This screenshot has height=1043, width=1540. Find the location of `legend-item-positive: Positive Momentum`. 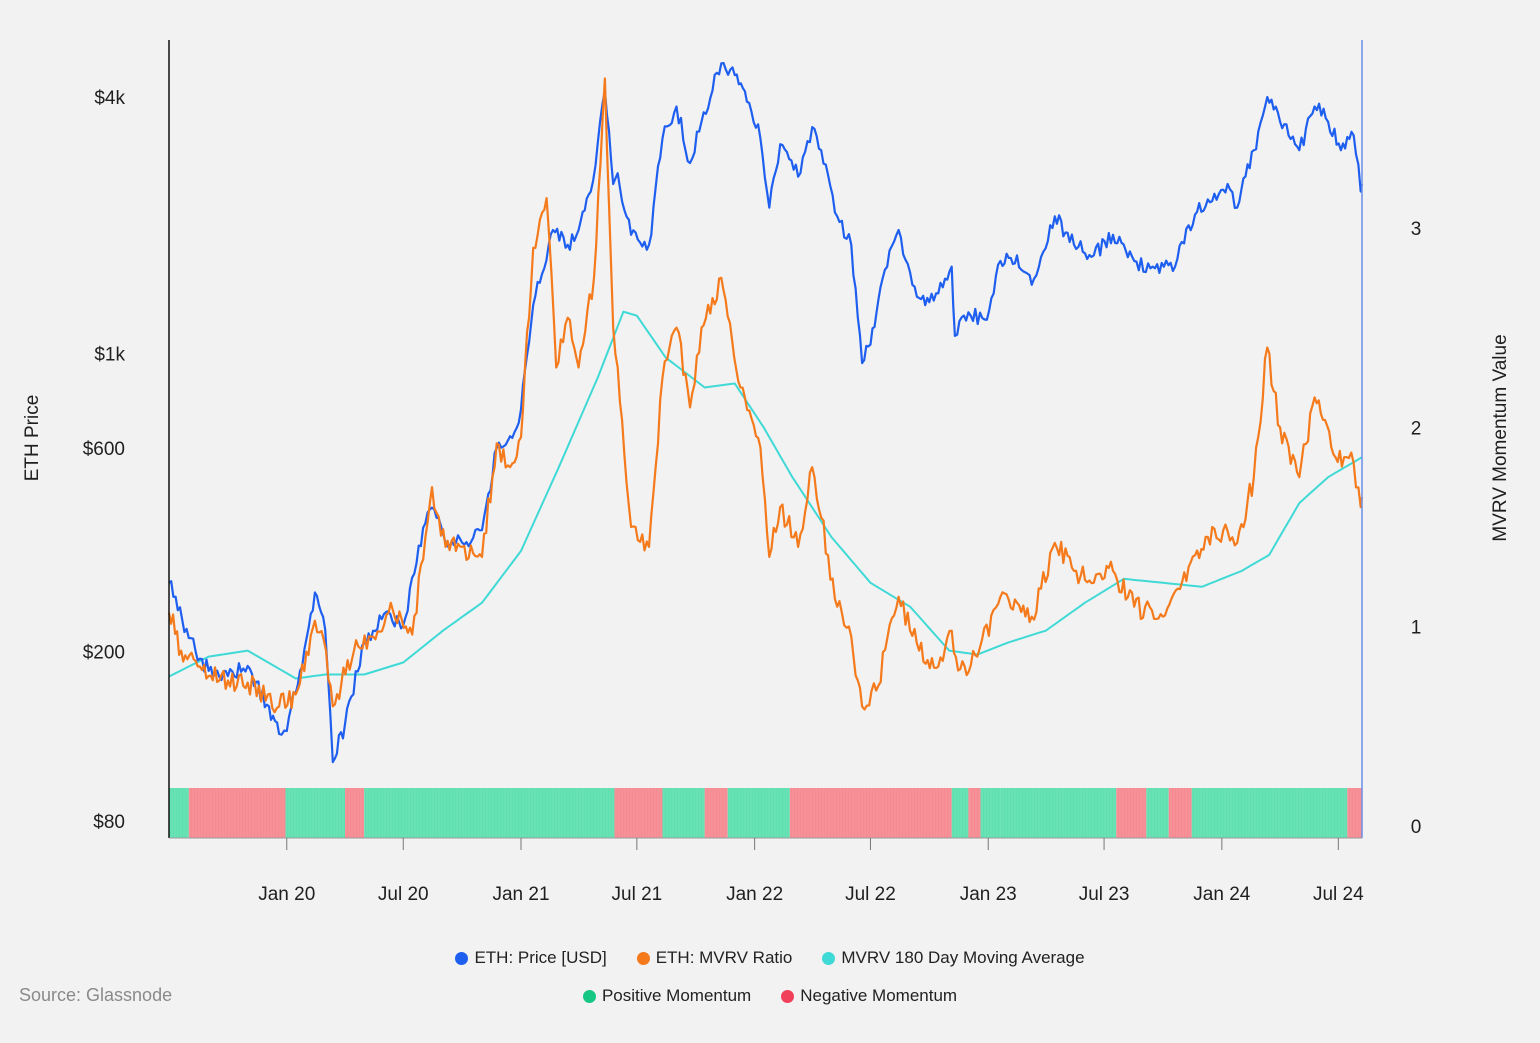

legend-item-positive: Positive Momentum is located at coordinates (667, 996).